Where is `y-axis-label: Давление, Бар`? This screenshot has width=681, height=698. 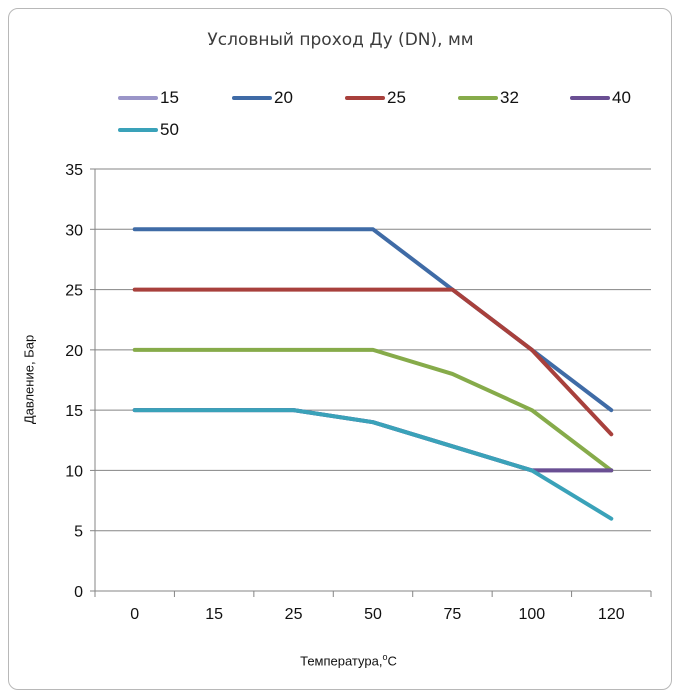 y-axis-label: Давление, Бар is located at coordinates (29, 379).